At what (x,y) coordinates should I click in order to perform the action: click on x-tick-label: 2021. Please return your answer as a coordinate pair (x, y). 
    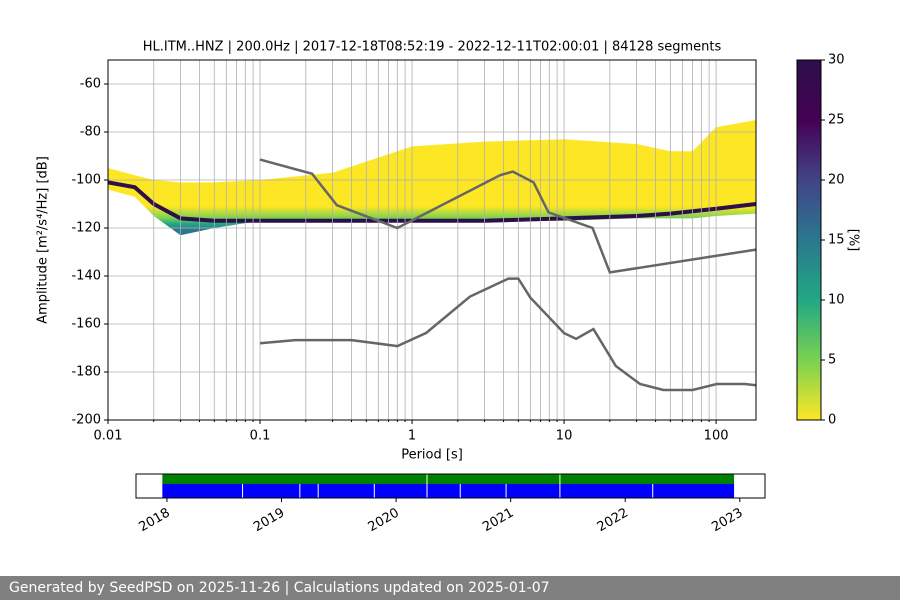
    Looking at the image, I should click on (498, 521).